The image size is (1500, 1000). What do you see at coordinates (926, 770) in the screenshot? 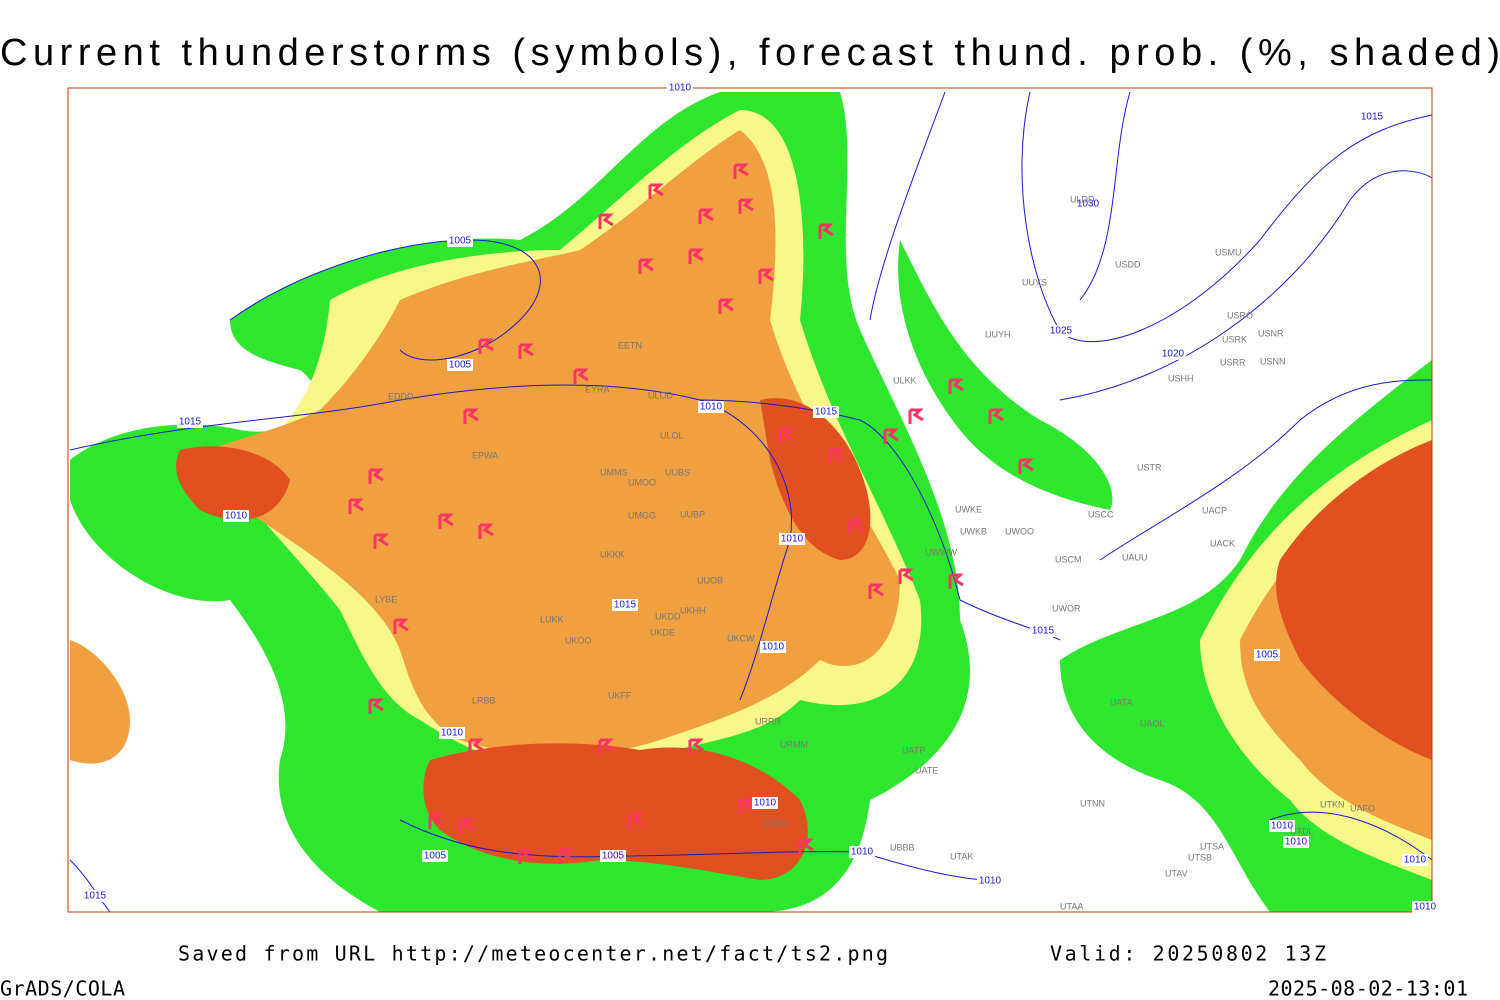
I see `station-label: UATE` at bounding box center [926, 770].